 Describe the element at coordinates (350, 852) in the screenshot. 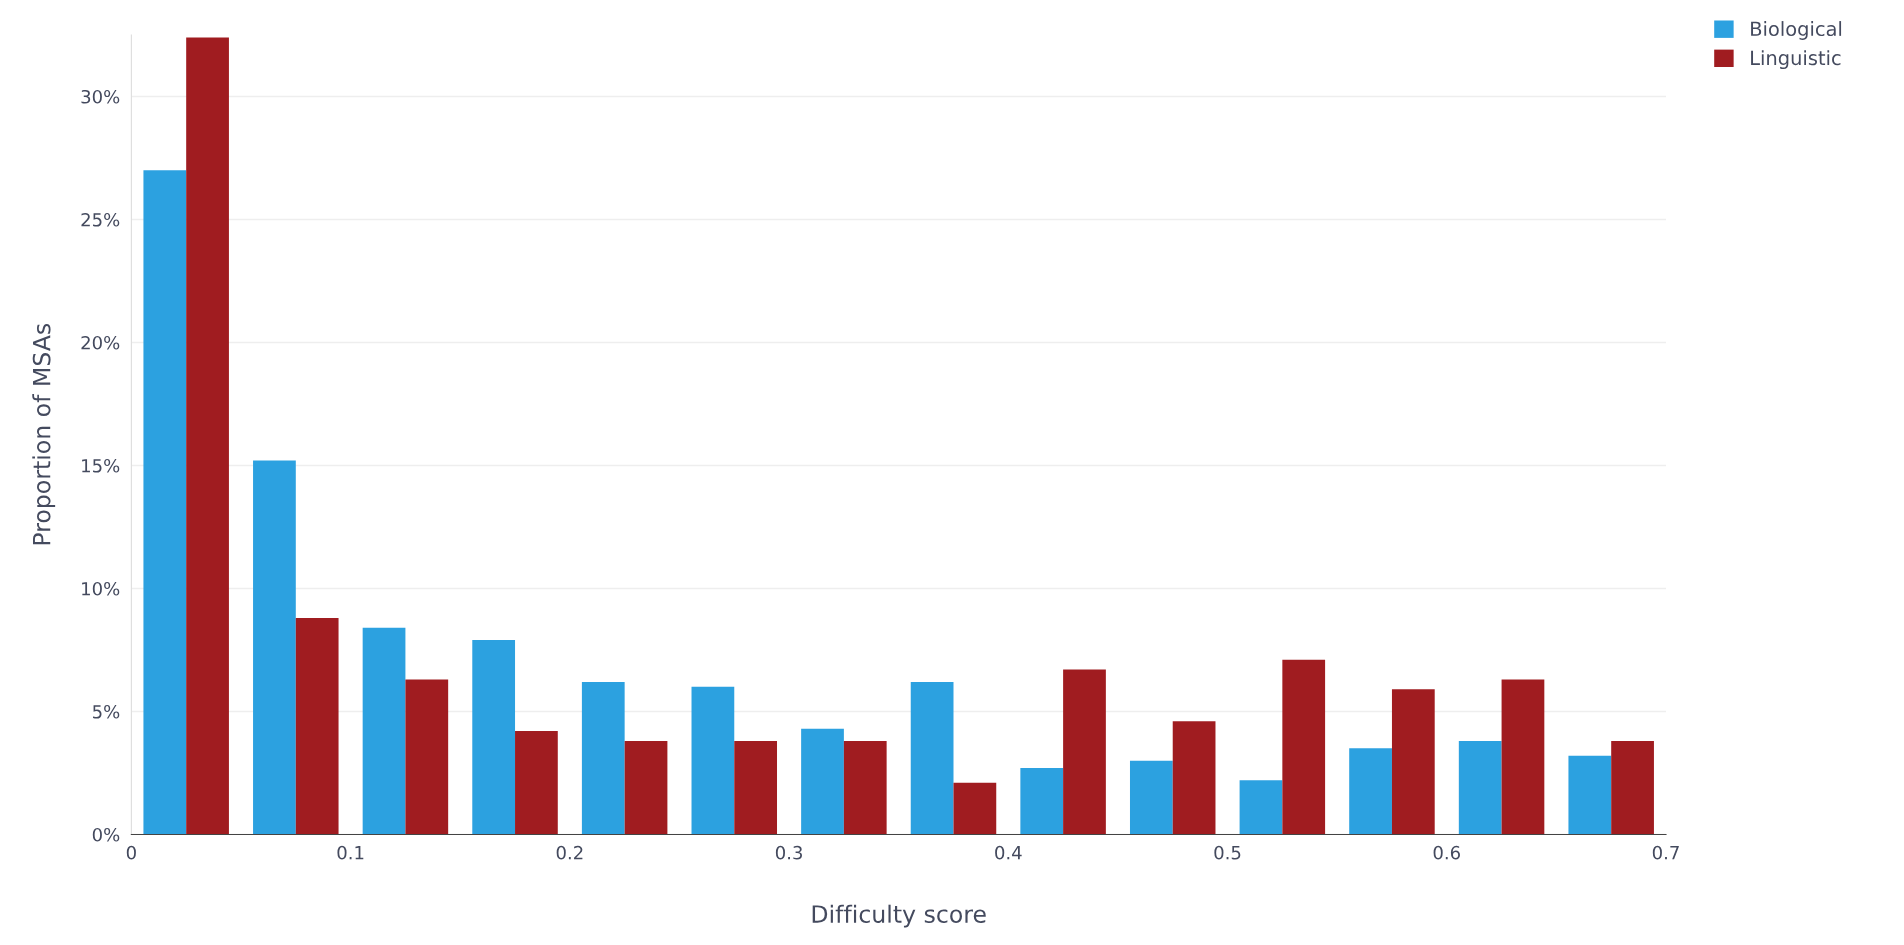

I see `x-tick-label: 0.1` at that location.